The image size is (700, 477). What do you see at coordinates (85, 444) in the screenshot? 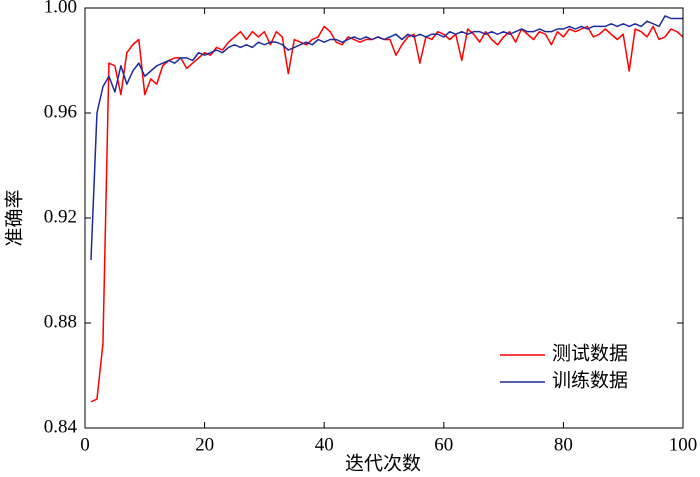
I see `x-tick-label: 0` at bounding box center [85, 444].